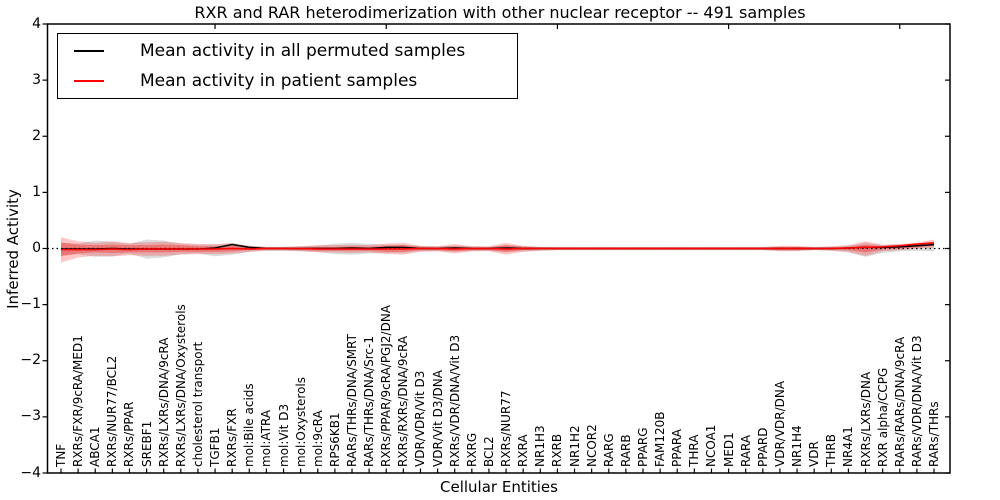 The height and width of the screenshot is (500, 1000). Describe the element at coordinates (403, 401) in the screenshot. I see `x-tick-label: RXRs/RXRs/DNA/9cRA` at that location.